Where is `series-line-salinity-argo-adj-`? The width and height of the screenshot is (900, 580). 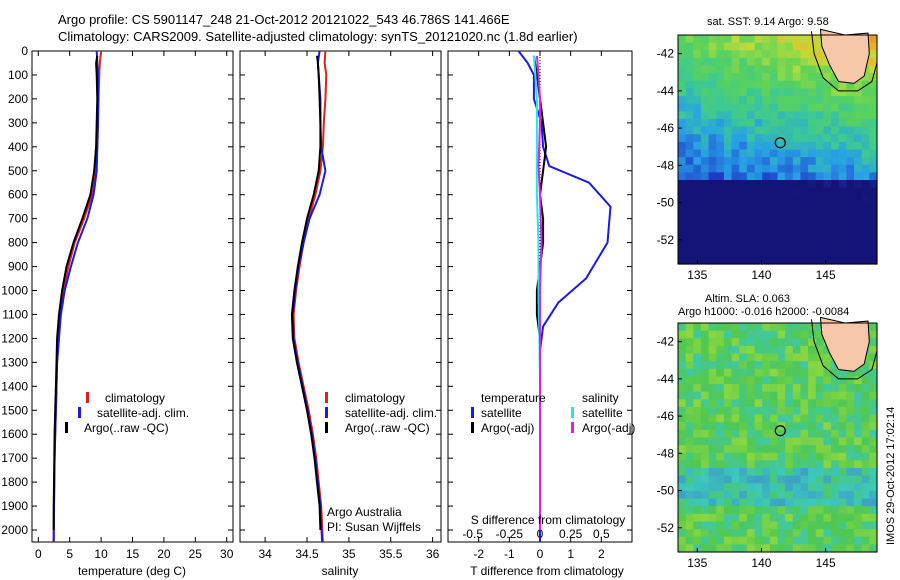
series-line-salinity-argo-adj- is located at coordinates (539, 292).